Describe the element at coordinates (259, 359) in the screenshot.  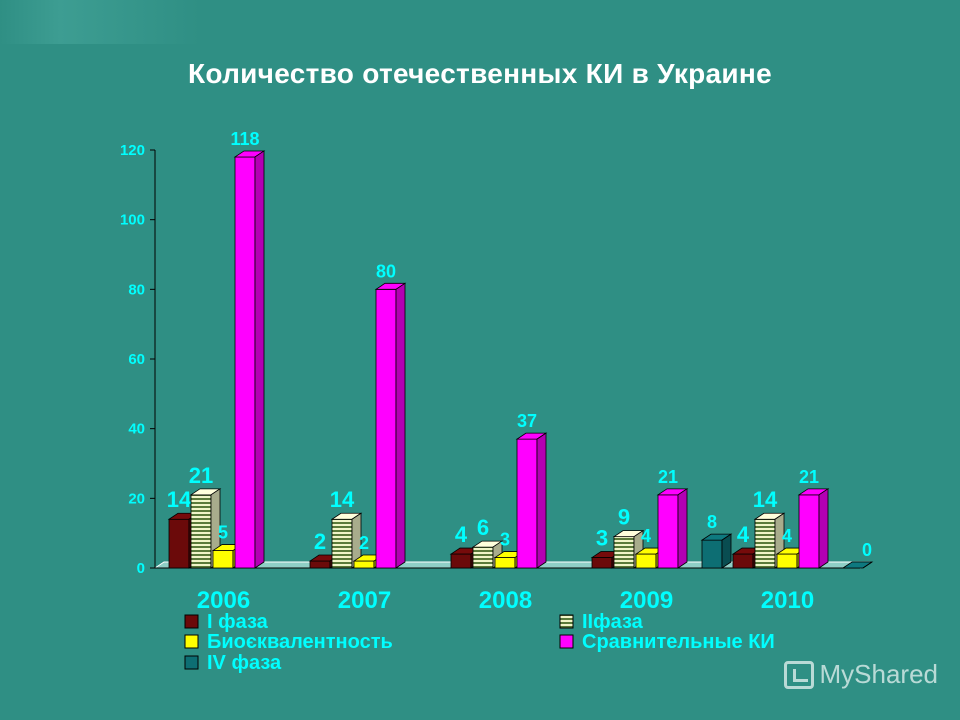
I see `bar-side-3-2006` at that location.